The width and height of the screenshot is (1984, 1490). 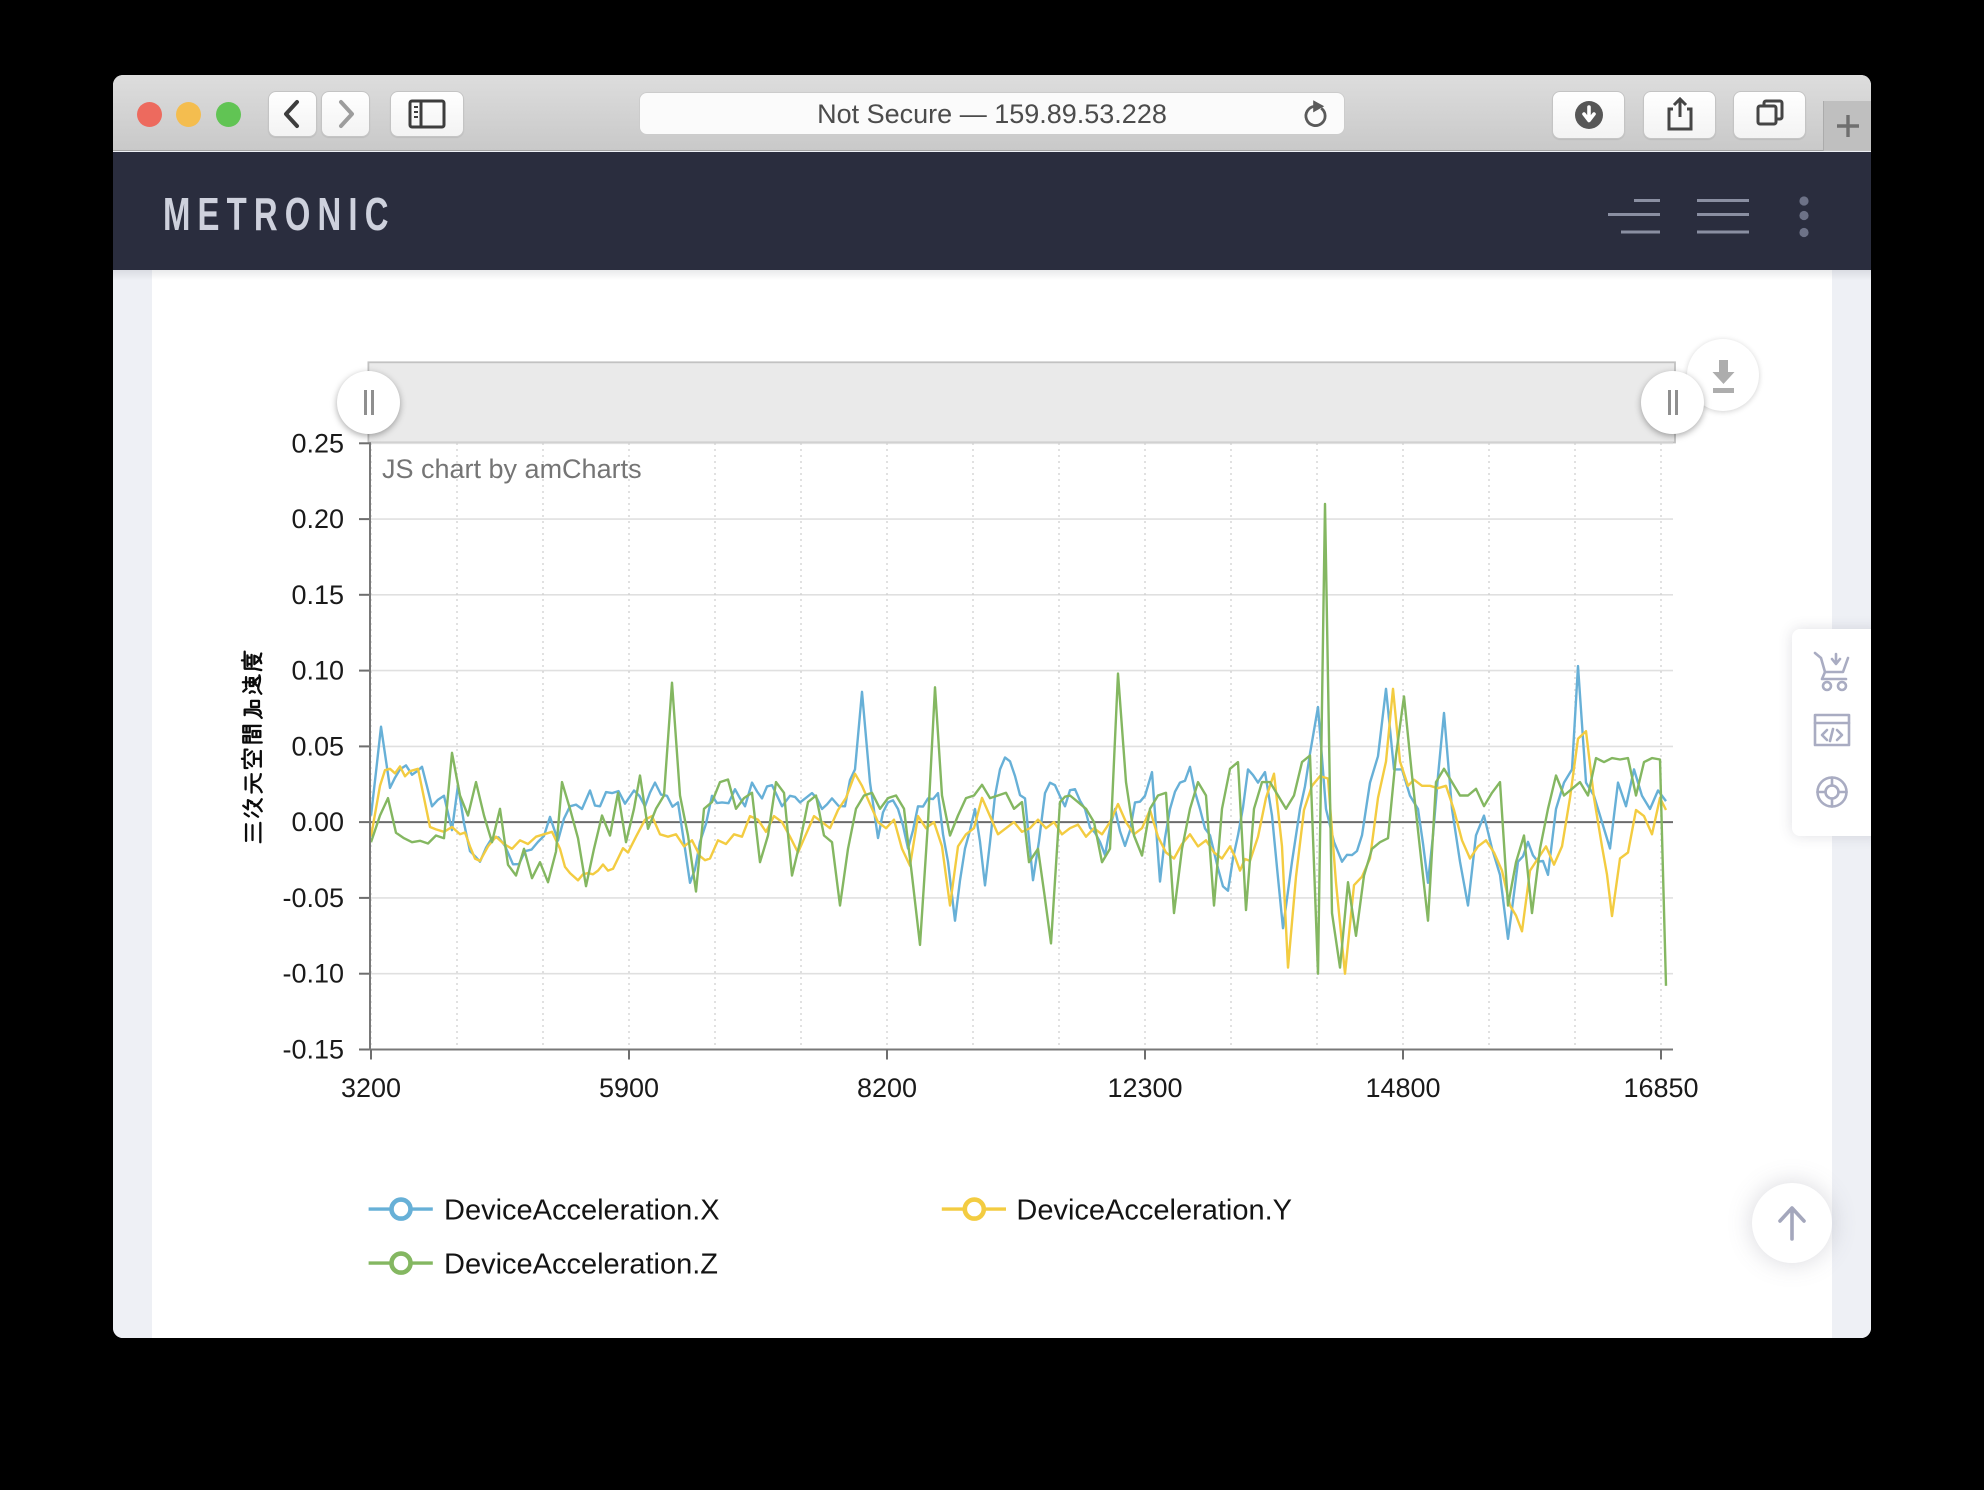 I want to click on svg-text: -0.05, so click(x=313, y=898).